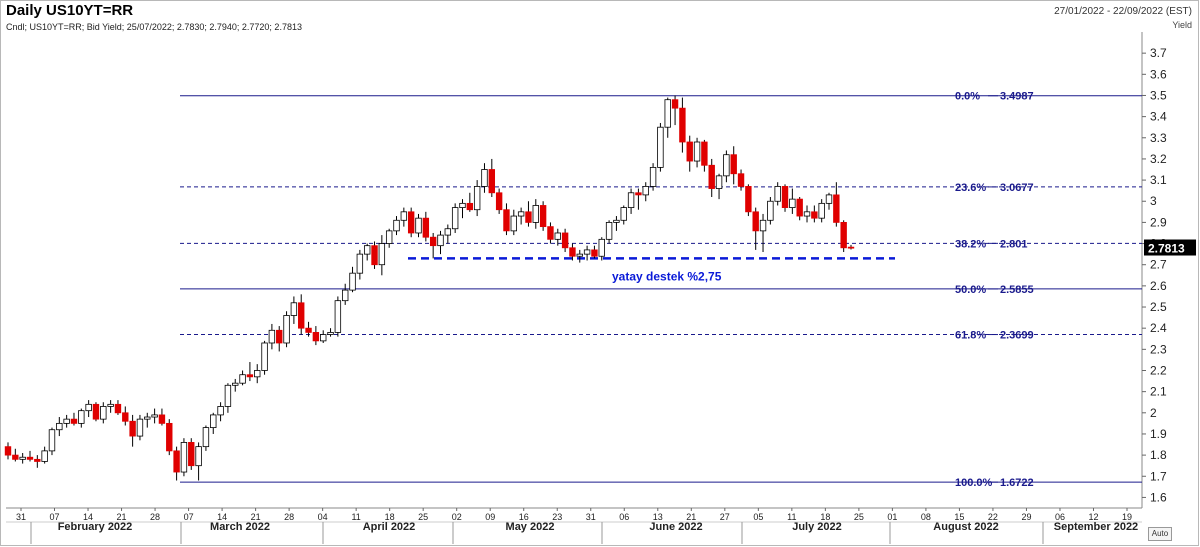 The width and height of the screenshot is (1200, 547). What do you see at coordinates (1158, 74) in the screenshot?
I see `y-tick-label: 3.6` at bounding box center [1158, 74].